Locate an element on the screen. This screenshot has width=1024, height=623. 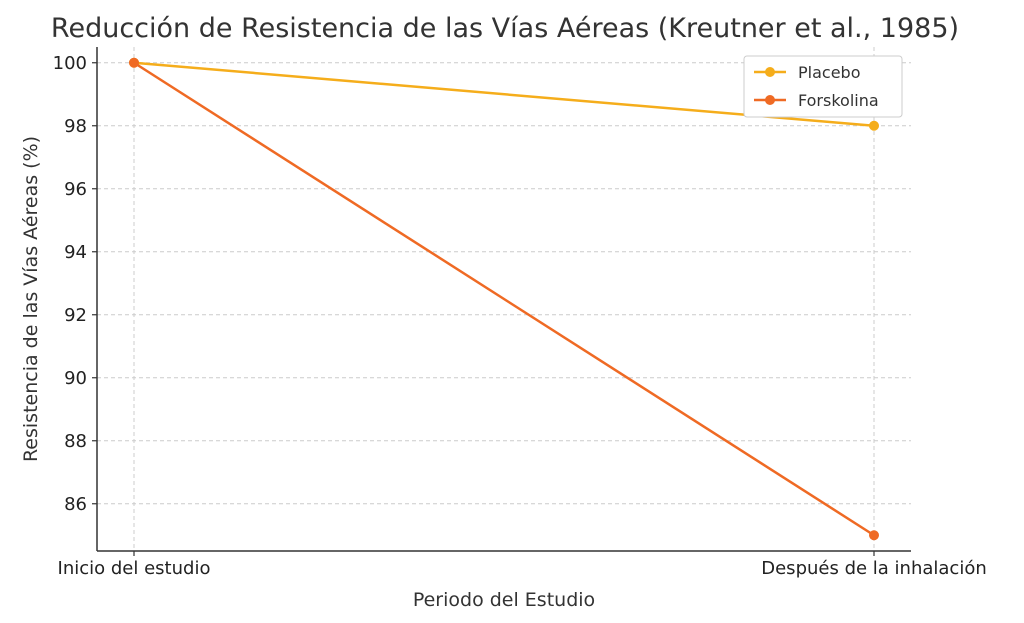
legend: Placebo Forskolina is located at coordinates (823, 86).